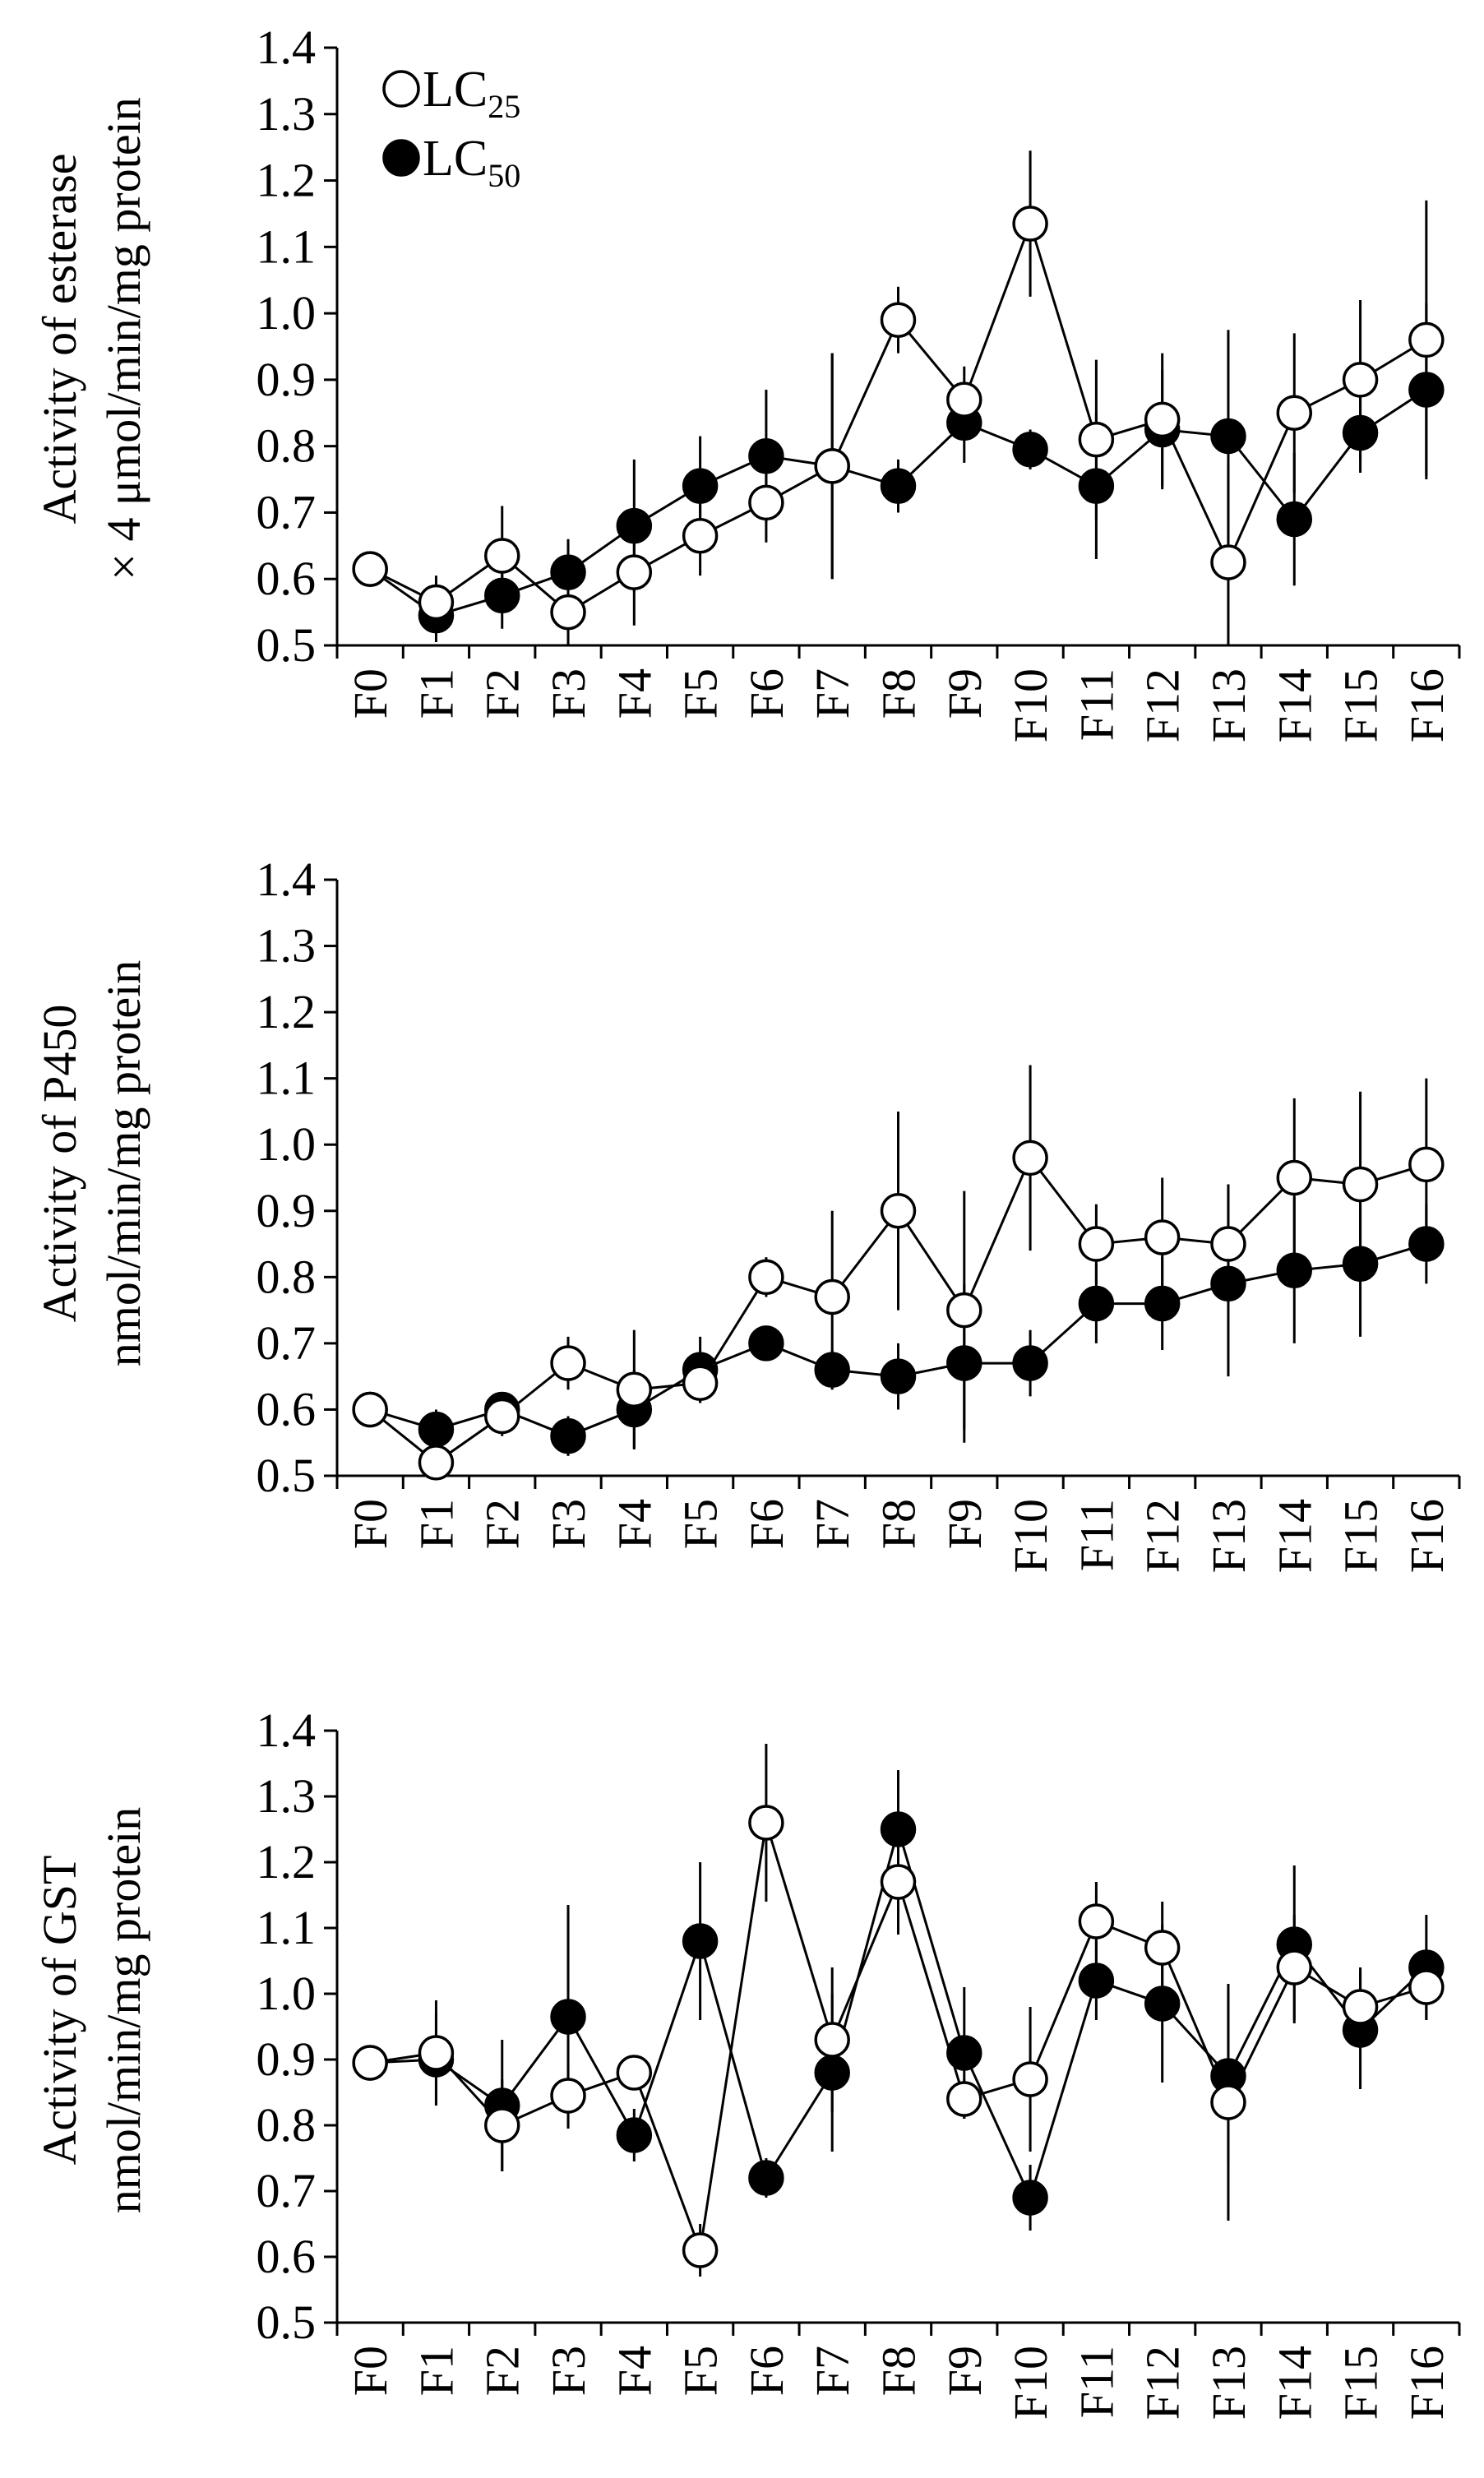 Image resolution: width=1484 pixels, height=2478 pixels. What do you see at coordinates (124, 2011) in the screenshot?
I see `ylabel-line-2: nmol/min/mg protein` at bounding box center [124, 2011].